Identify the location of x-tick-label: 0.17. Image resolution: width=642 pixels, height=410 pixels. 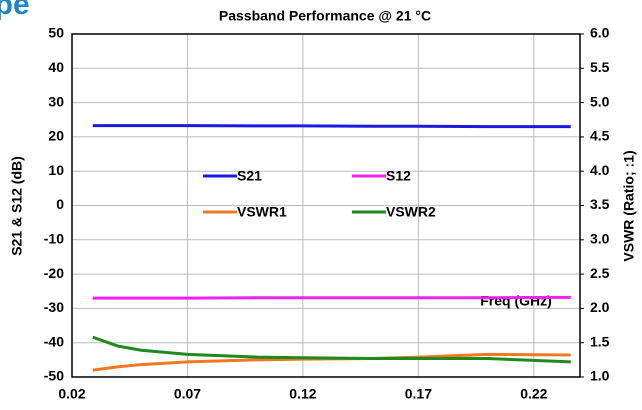
(418, 394).